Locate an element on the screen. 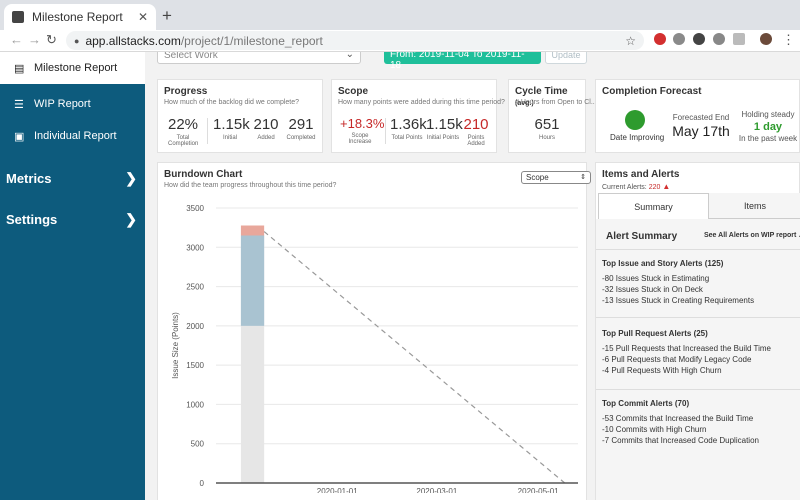 The image size is (800, 500). holding-label: Holding steady is located at coordinates (768, 114).